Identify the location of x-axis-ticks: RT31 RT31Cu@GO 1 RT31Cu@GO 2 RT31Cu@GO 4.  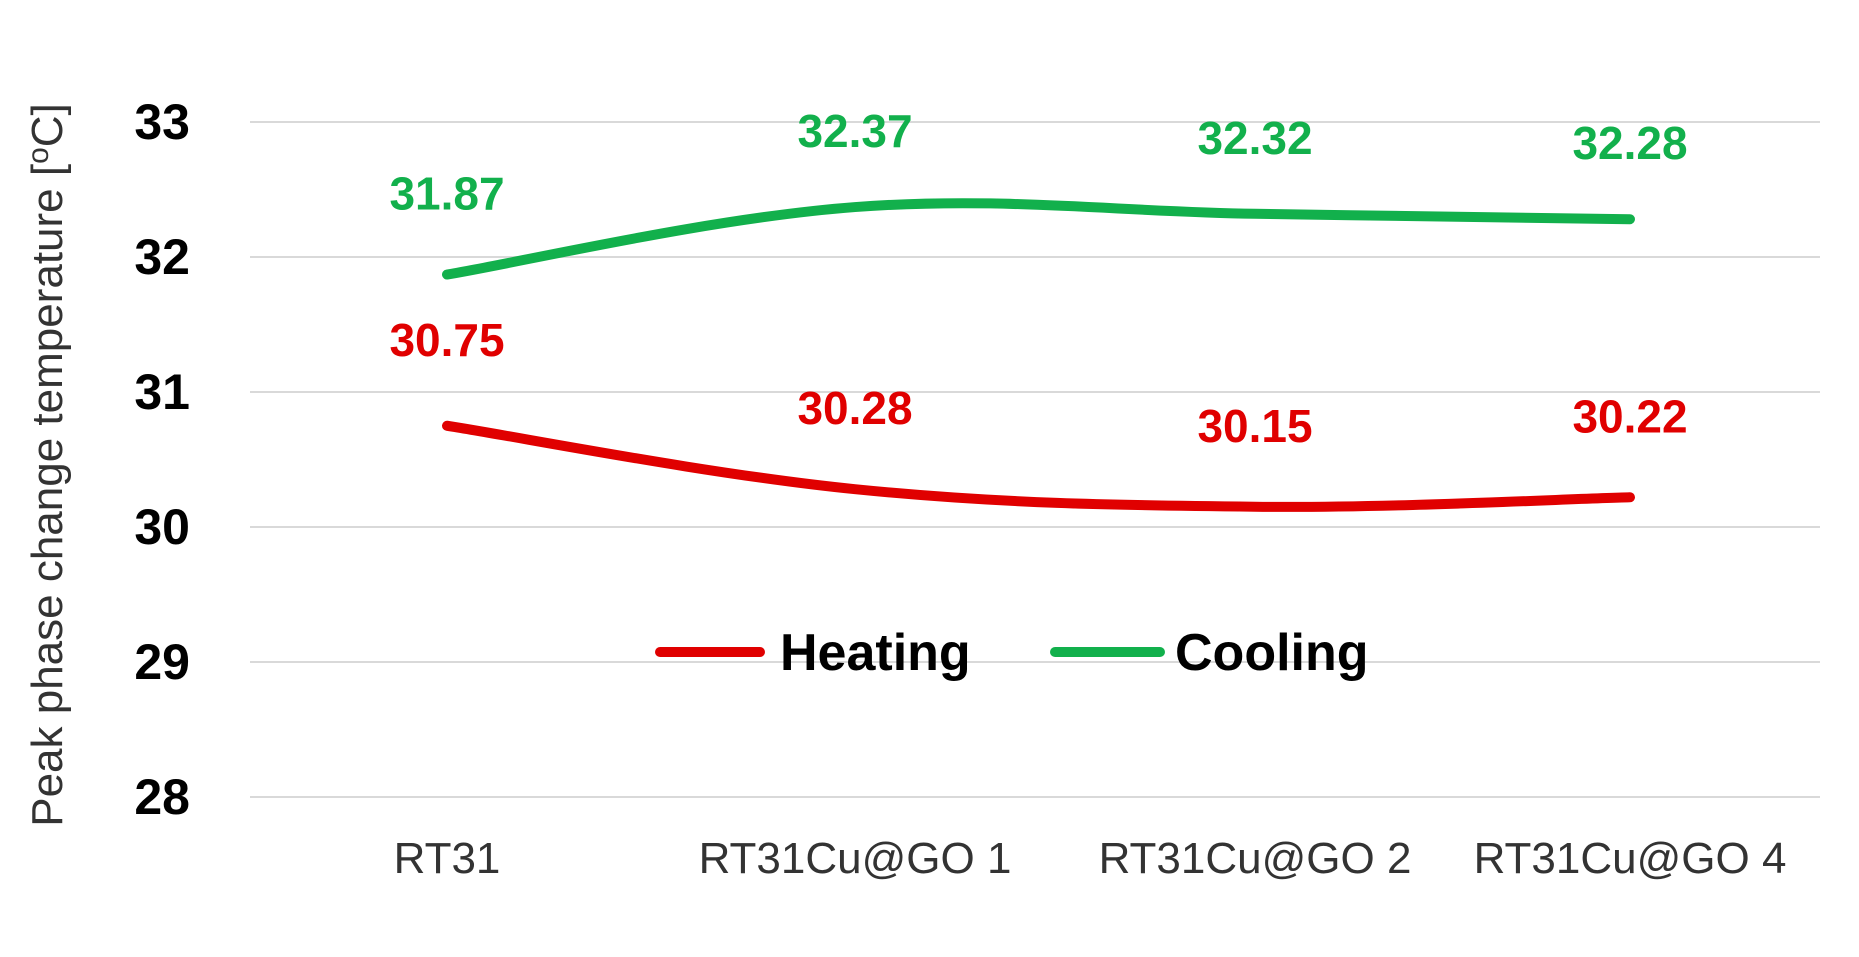
(1090, 858).